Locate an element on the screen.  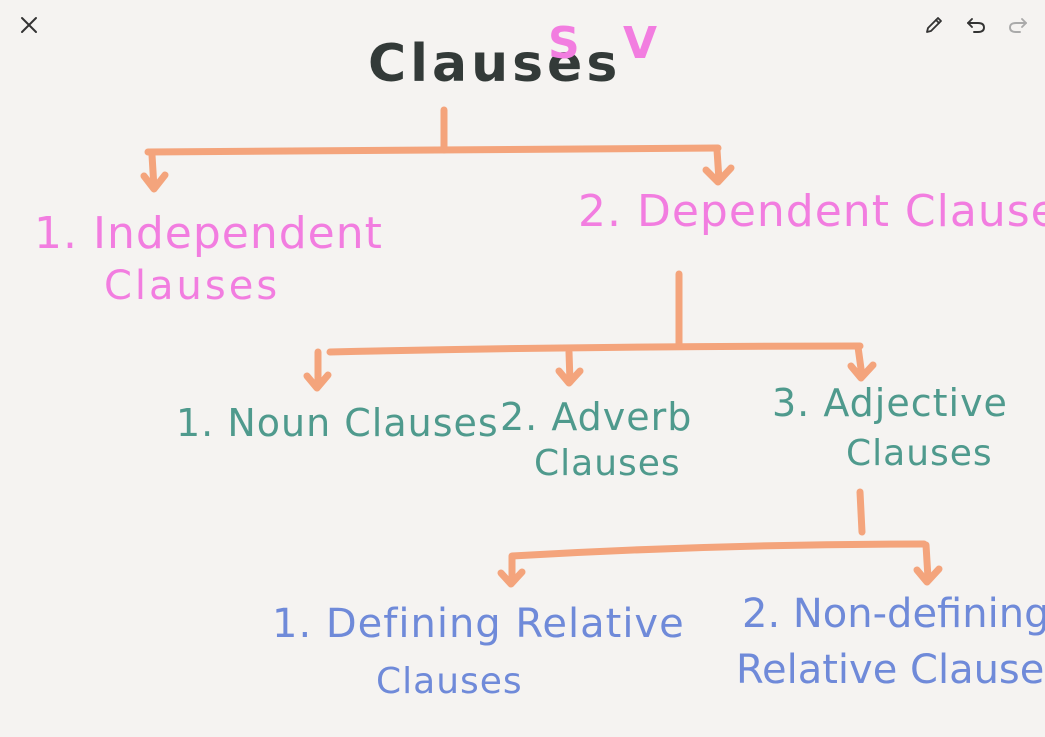
pen-tool-button is located at coordinates (934, 25).